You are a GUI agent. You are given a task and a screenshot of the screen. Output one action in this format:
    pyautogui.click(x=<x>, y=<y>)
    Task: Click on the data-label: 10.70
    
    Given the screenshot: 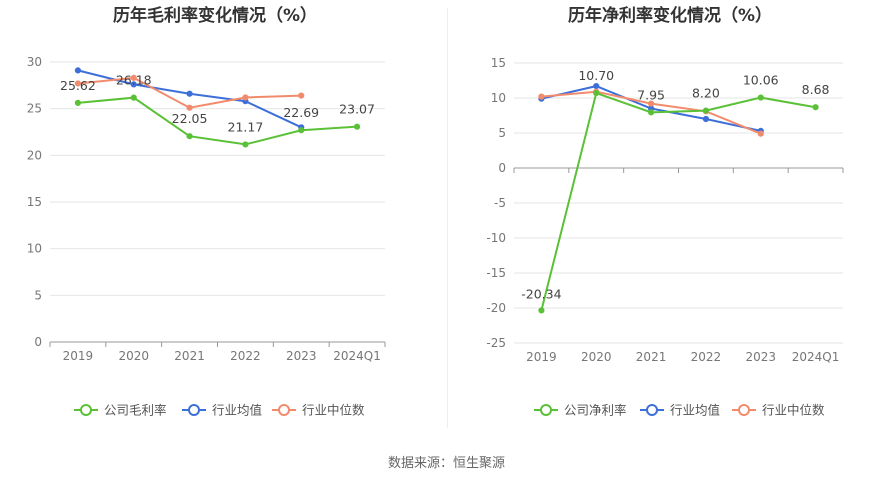 What is the action you would take?
    pyautogui.click(x=596, y=75)
    